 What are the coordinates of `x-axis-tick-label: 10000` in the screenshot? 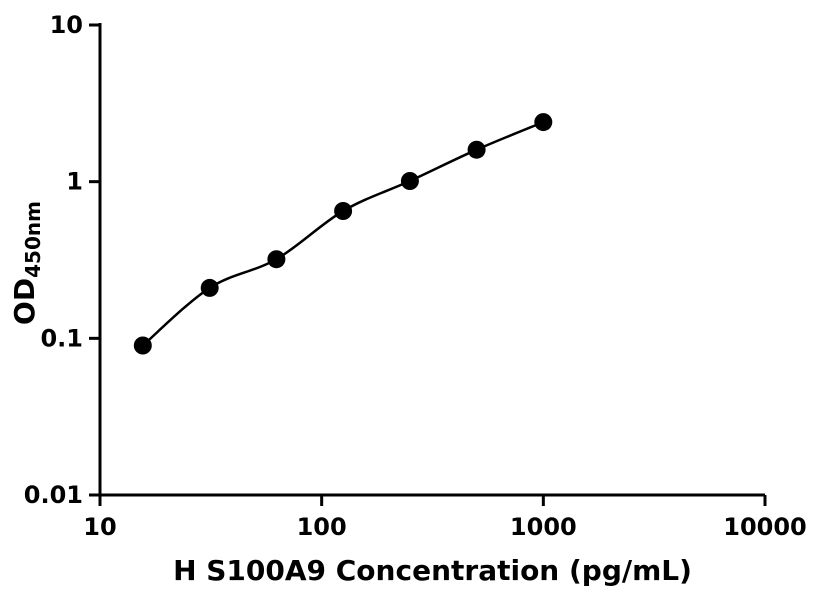 It's located at (765, 527).